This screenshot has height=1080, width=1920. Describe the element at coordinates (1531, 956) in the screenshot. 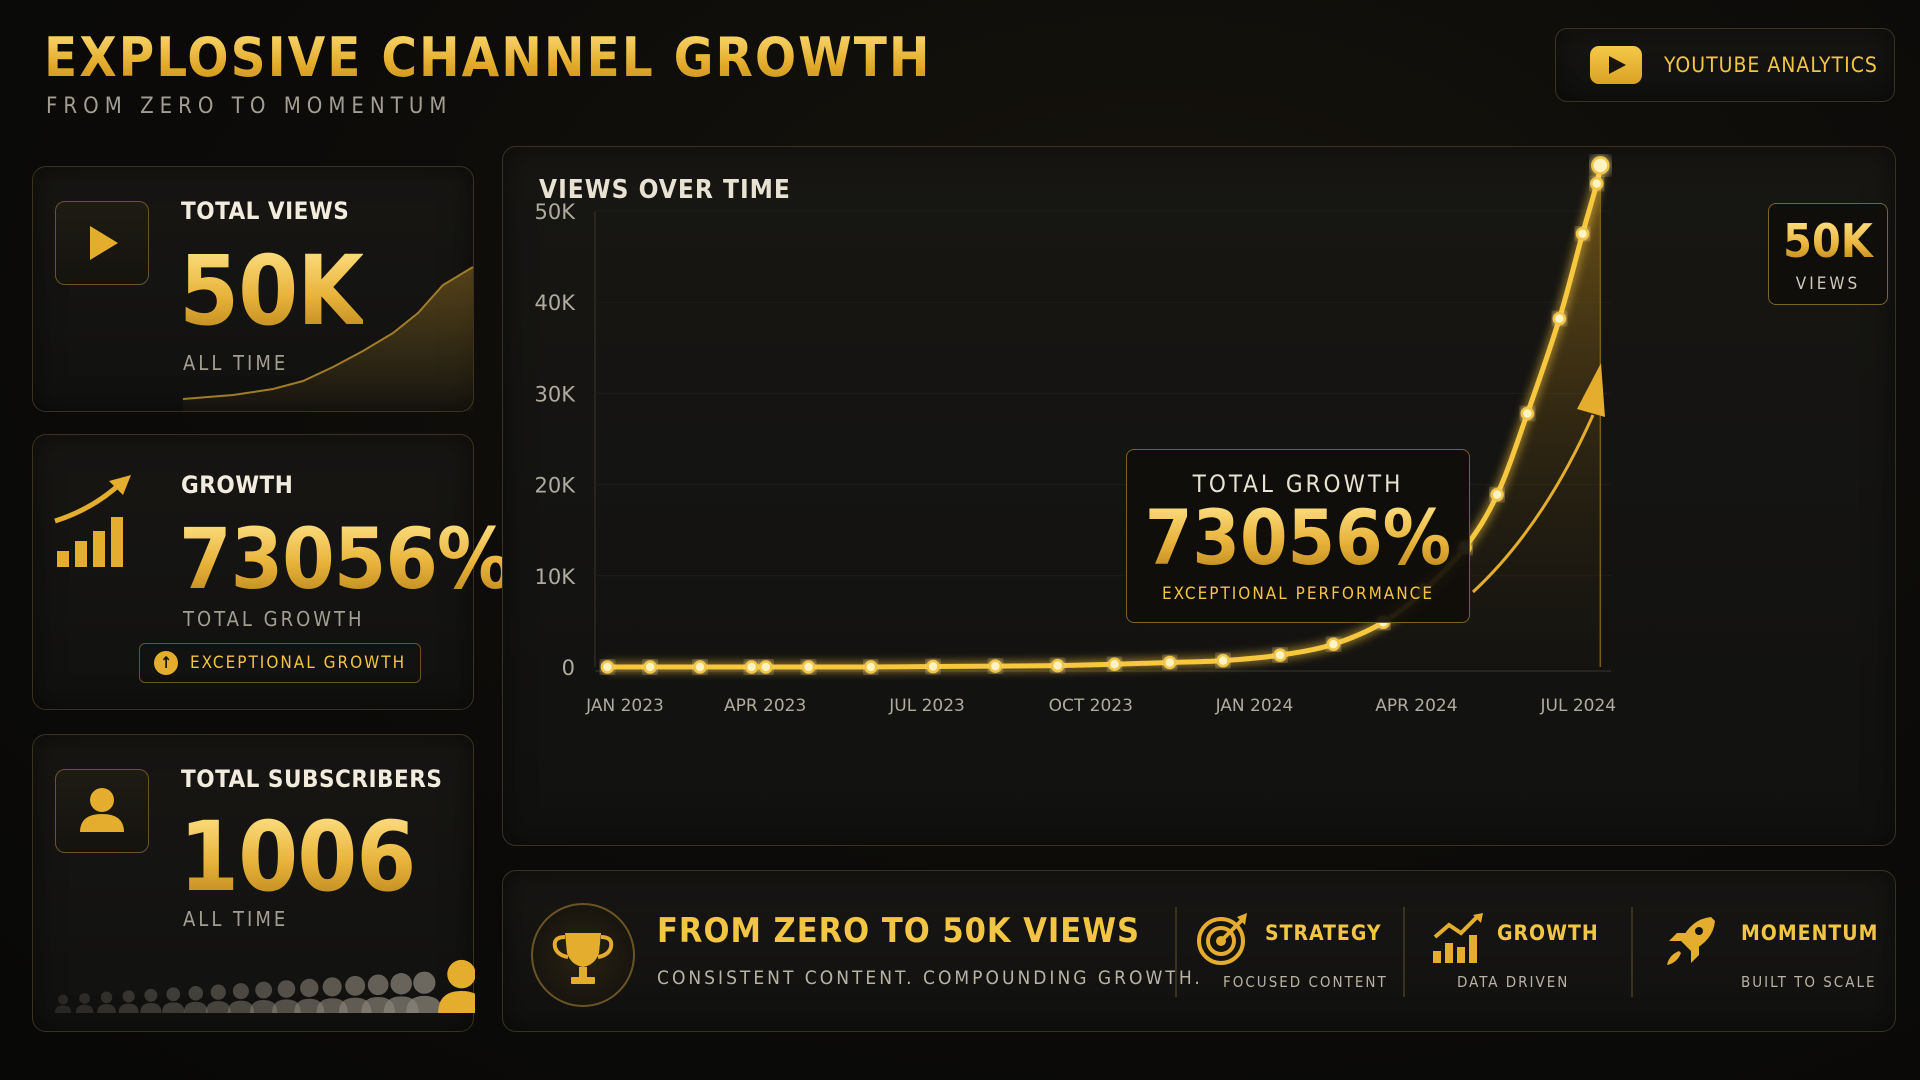

I see `pillar-growth: GROWTH DATA DRIVEN` at that location.